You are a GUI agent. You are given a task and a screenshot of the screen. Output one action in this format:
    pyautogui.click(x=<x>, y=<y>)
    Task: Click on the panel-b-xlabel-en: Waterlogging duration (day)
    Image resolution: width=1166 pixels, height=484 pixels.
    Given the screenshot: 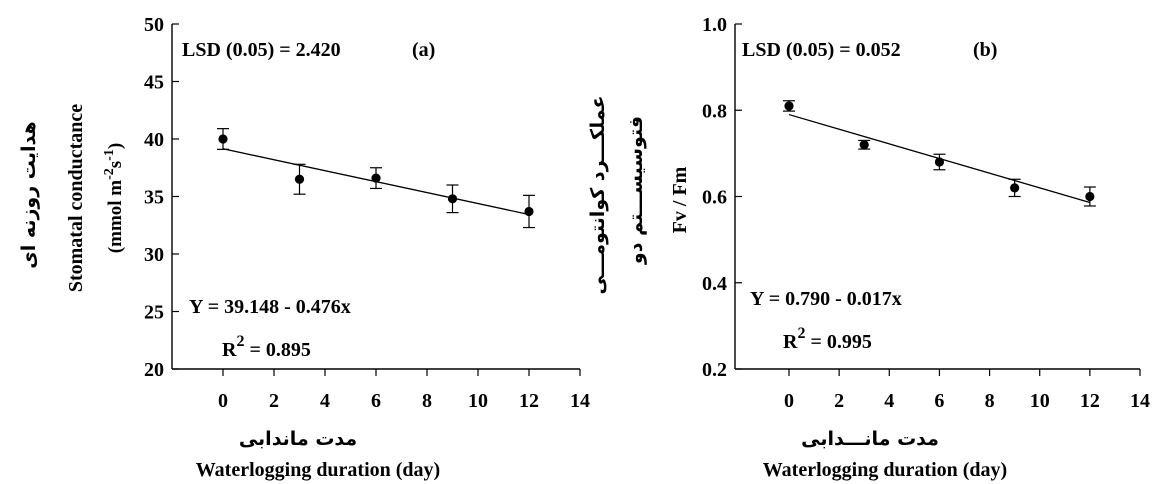 What is the action you would take?
    pyautogui.click(x=885, y=470)
    